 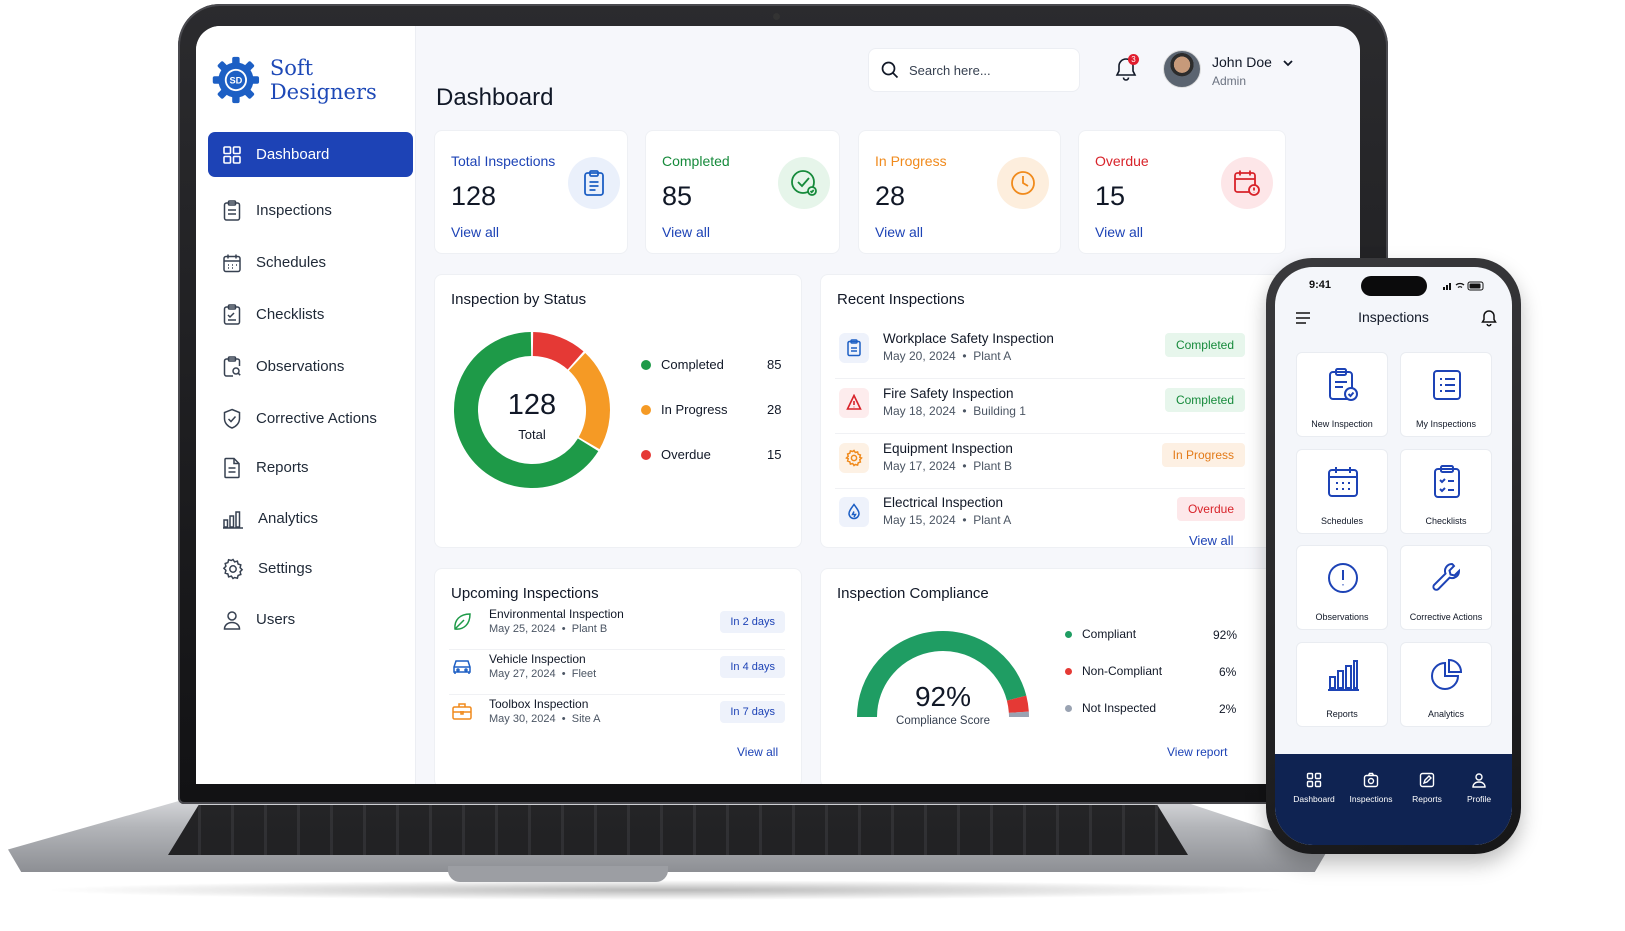 I want to click on tile-checklists: Checklists, so click(x=1446, y=491).